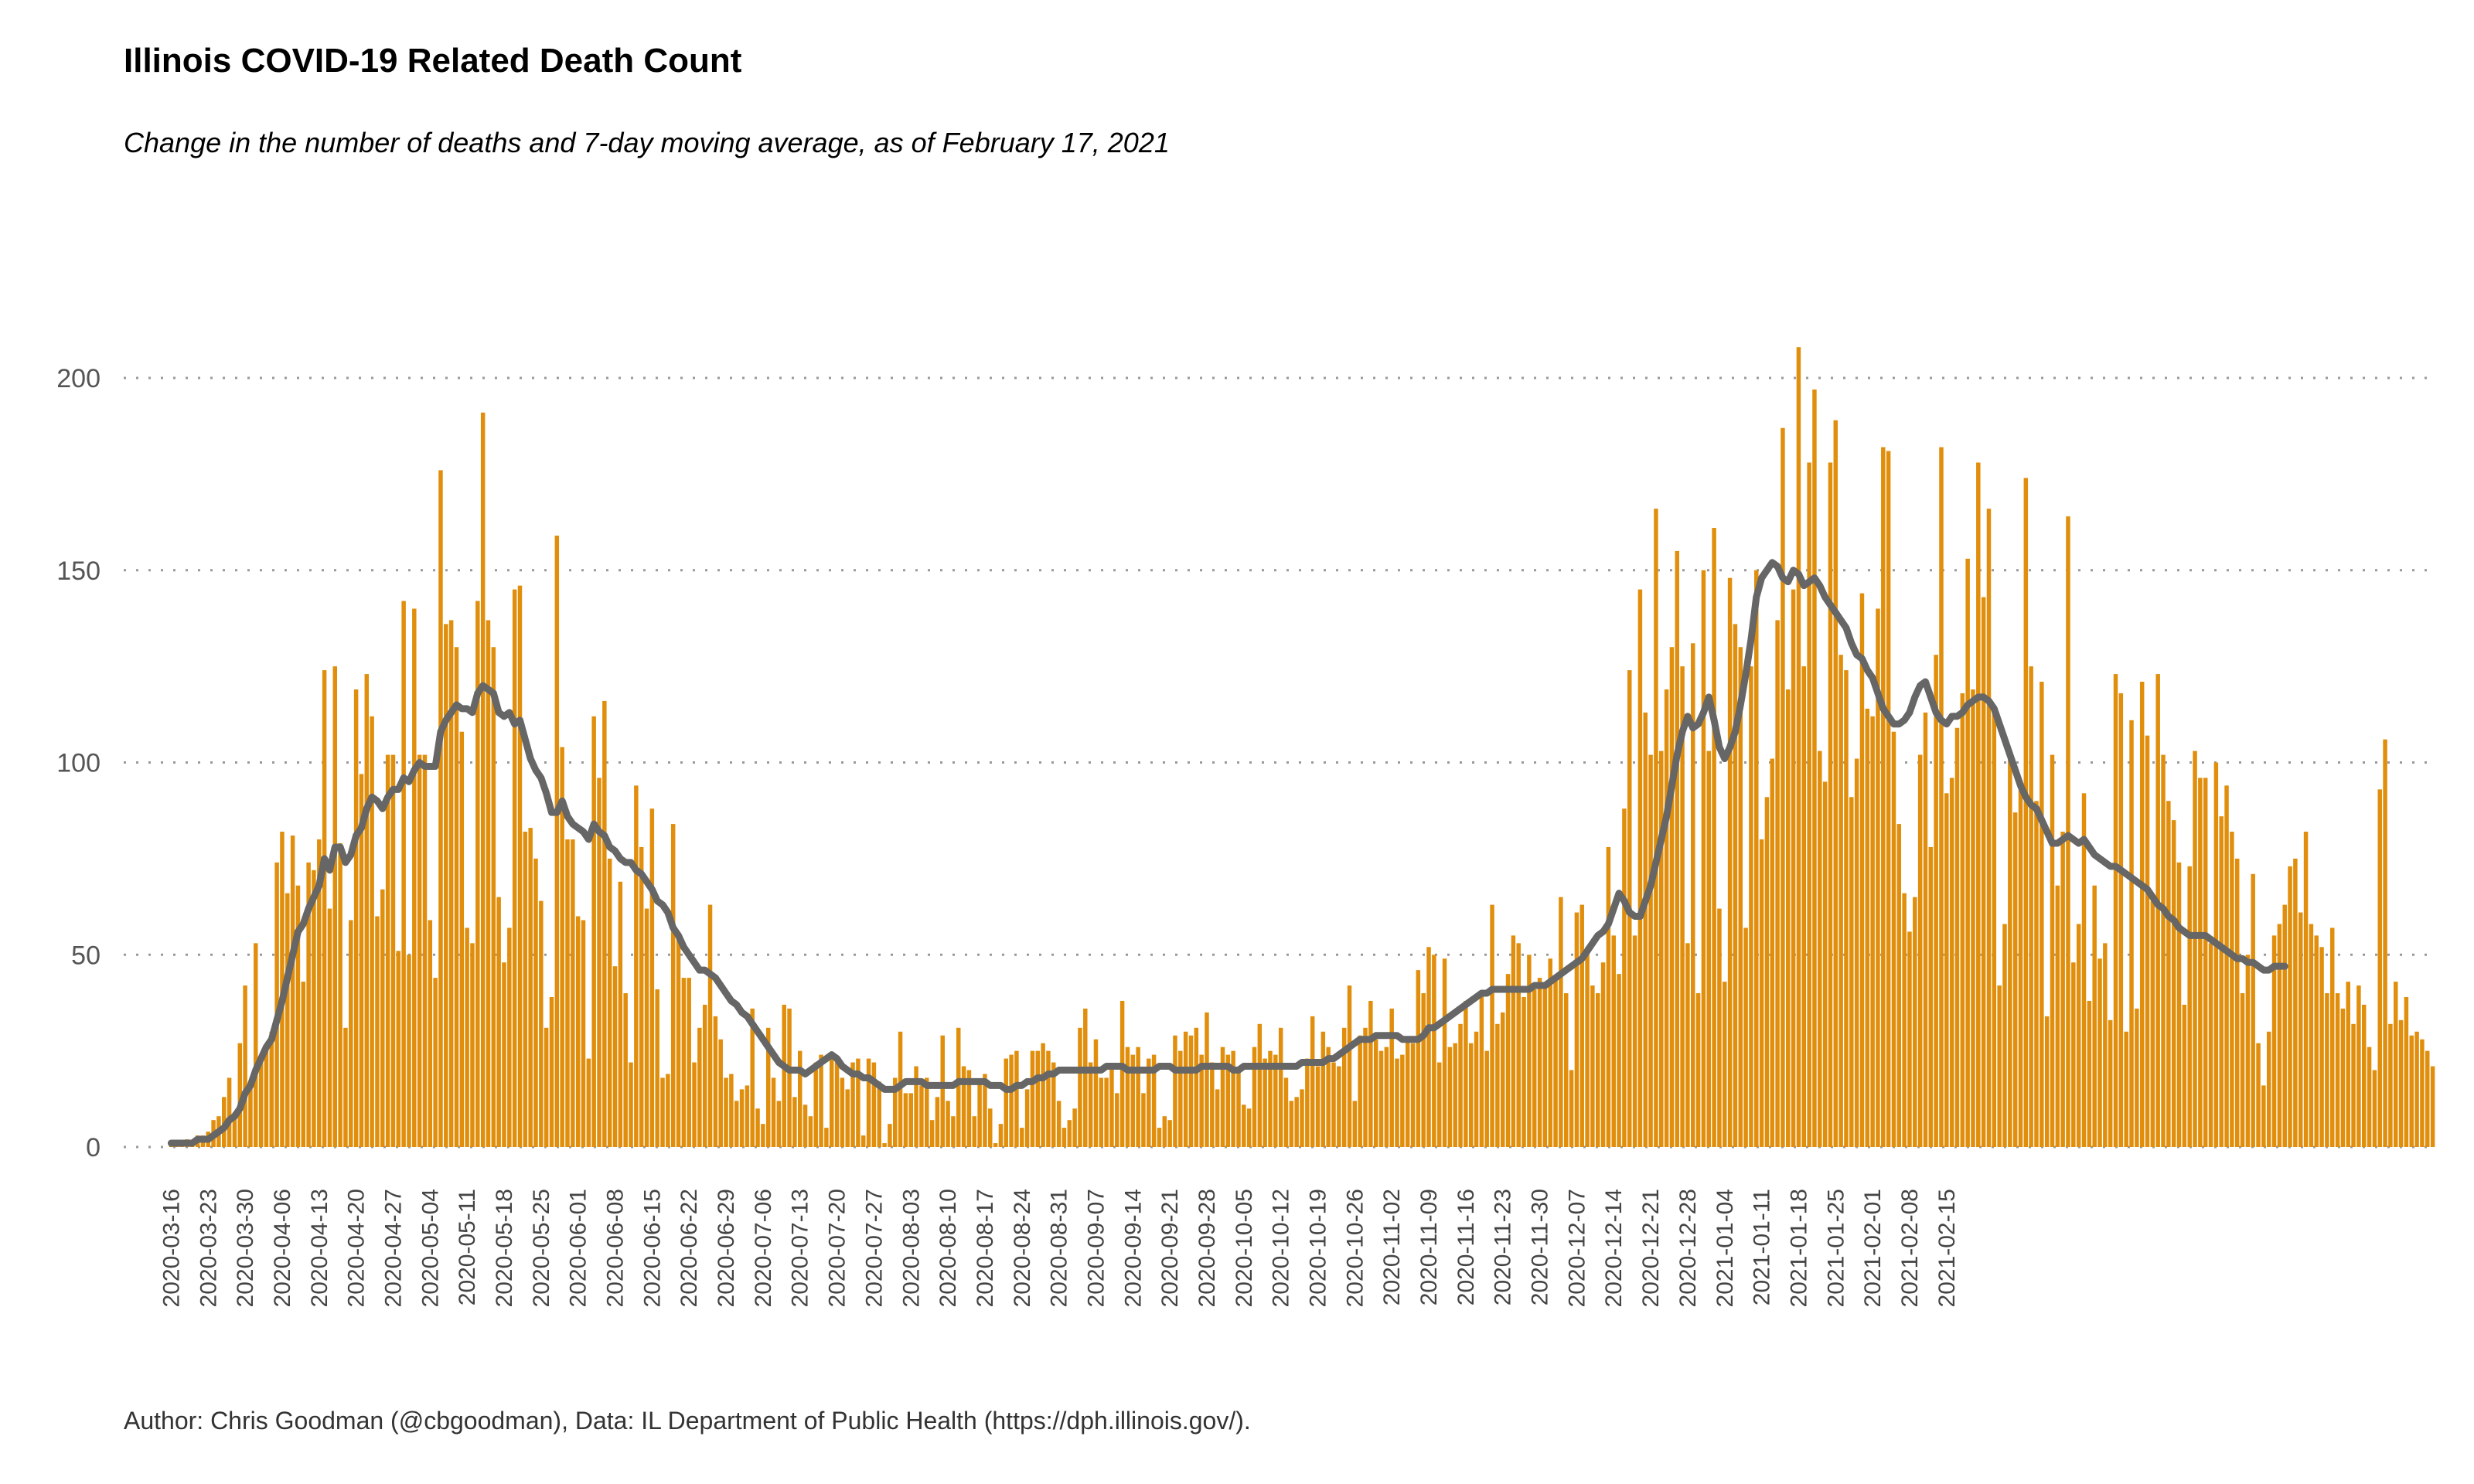 Image resolution: width=2474 pixels, height=1484 pixels. What do you see at coordinates (1614, 1248) in the screenshot?
I see `x-tick-label: 2020-12-14` at bounding box center [1614, 1248].